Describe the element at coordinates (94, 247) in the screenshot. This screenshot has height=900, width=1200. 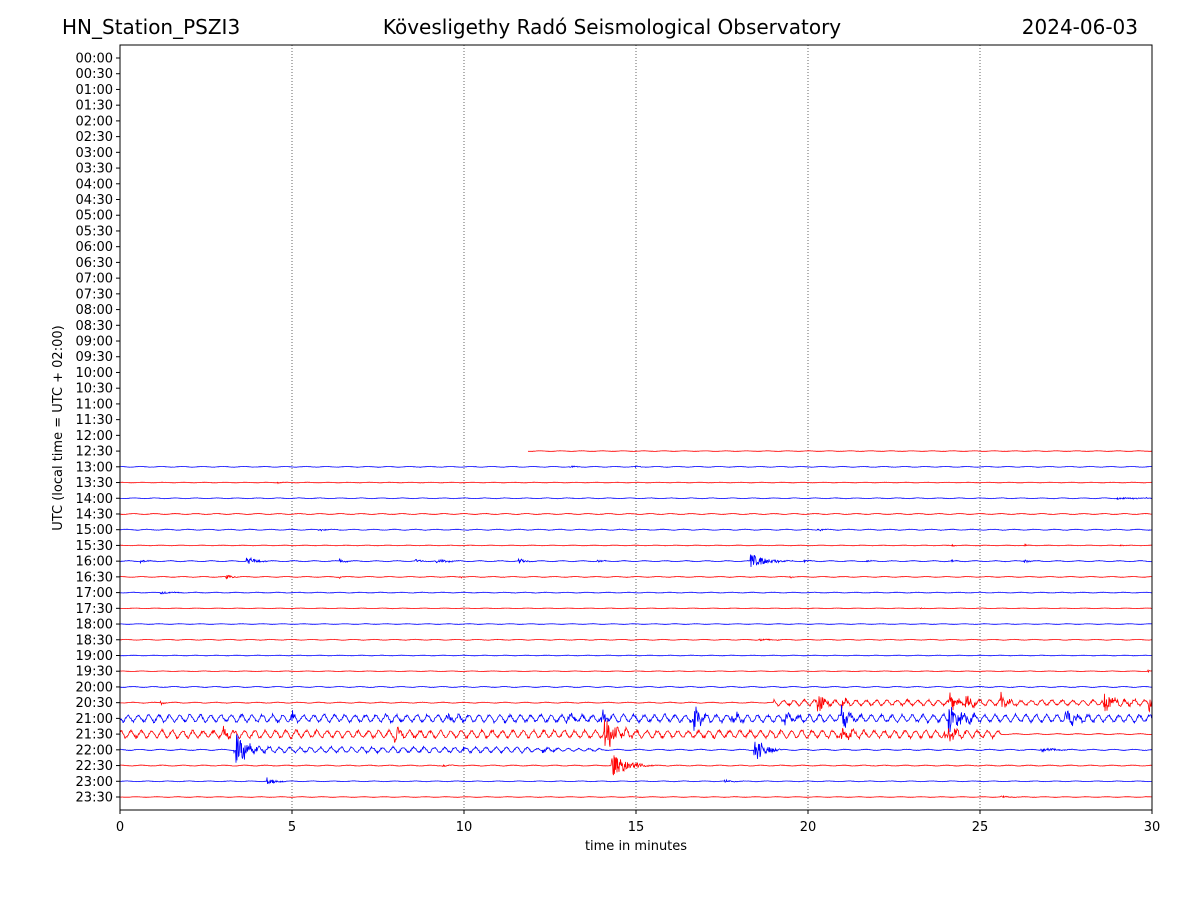
I see `y-tick-label: 06:00` at that location.